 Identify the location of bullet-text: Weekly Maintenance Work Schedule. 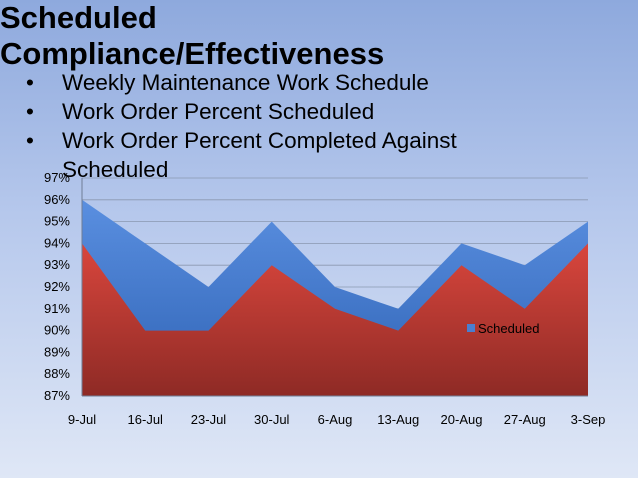
(245, 82).